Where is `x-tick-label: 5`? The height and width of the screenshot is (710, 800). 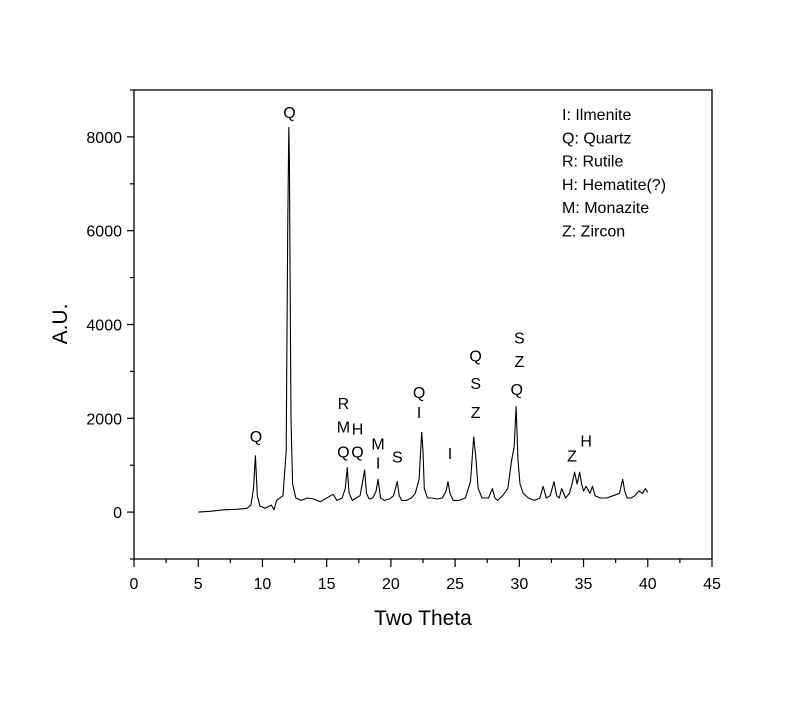 x-tick-label: 5 is located at coordinates (198, 584).